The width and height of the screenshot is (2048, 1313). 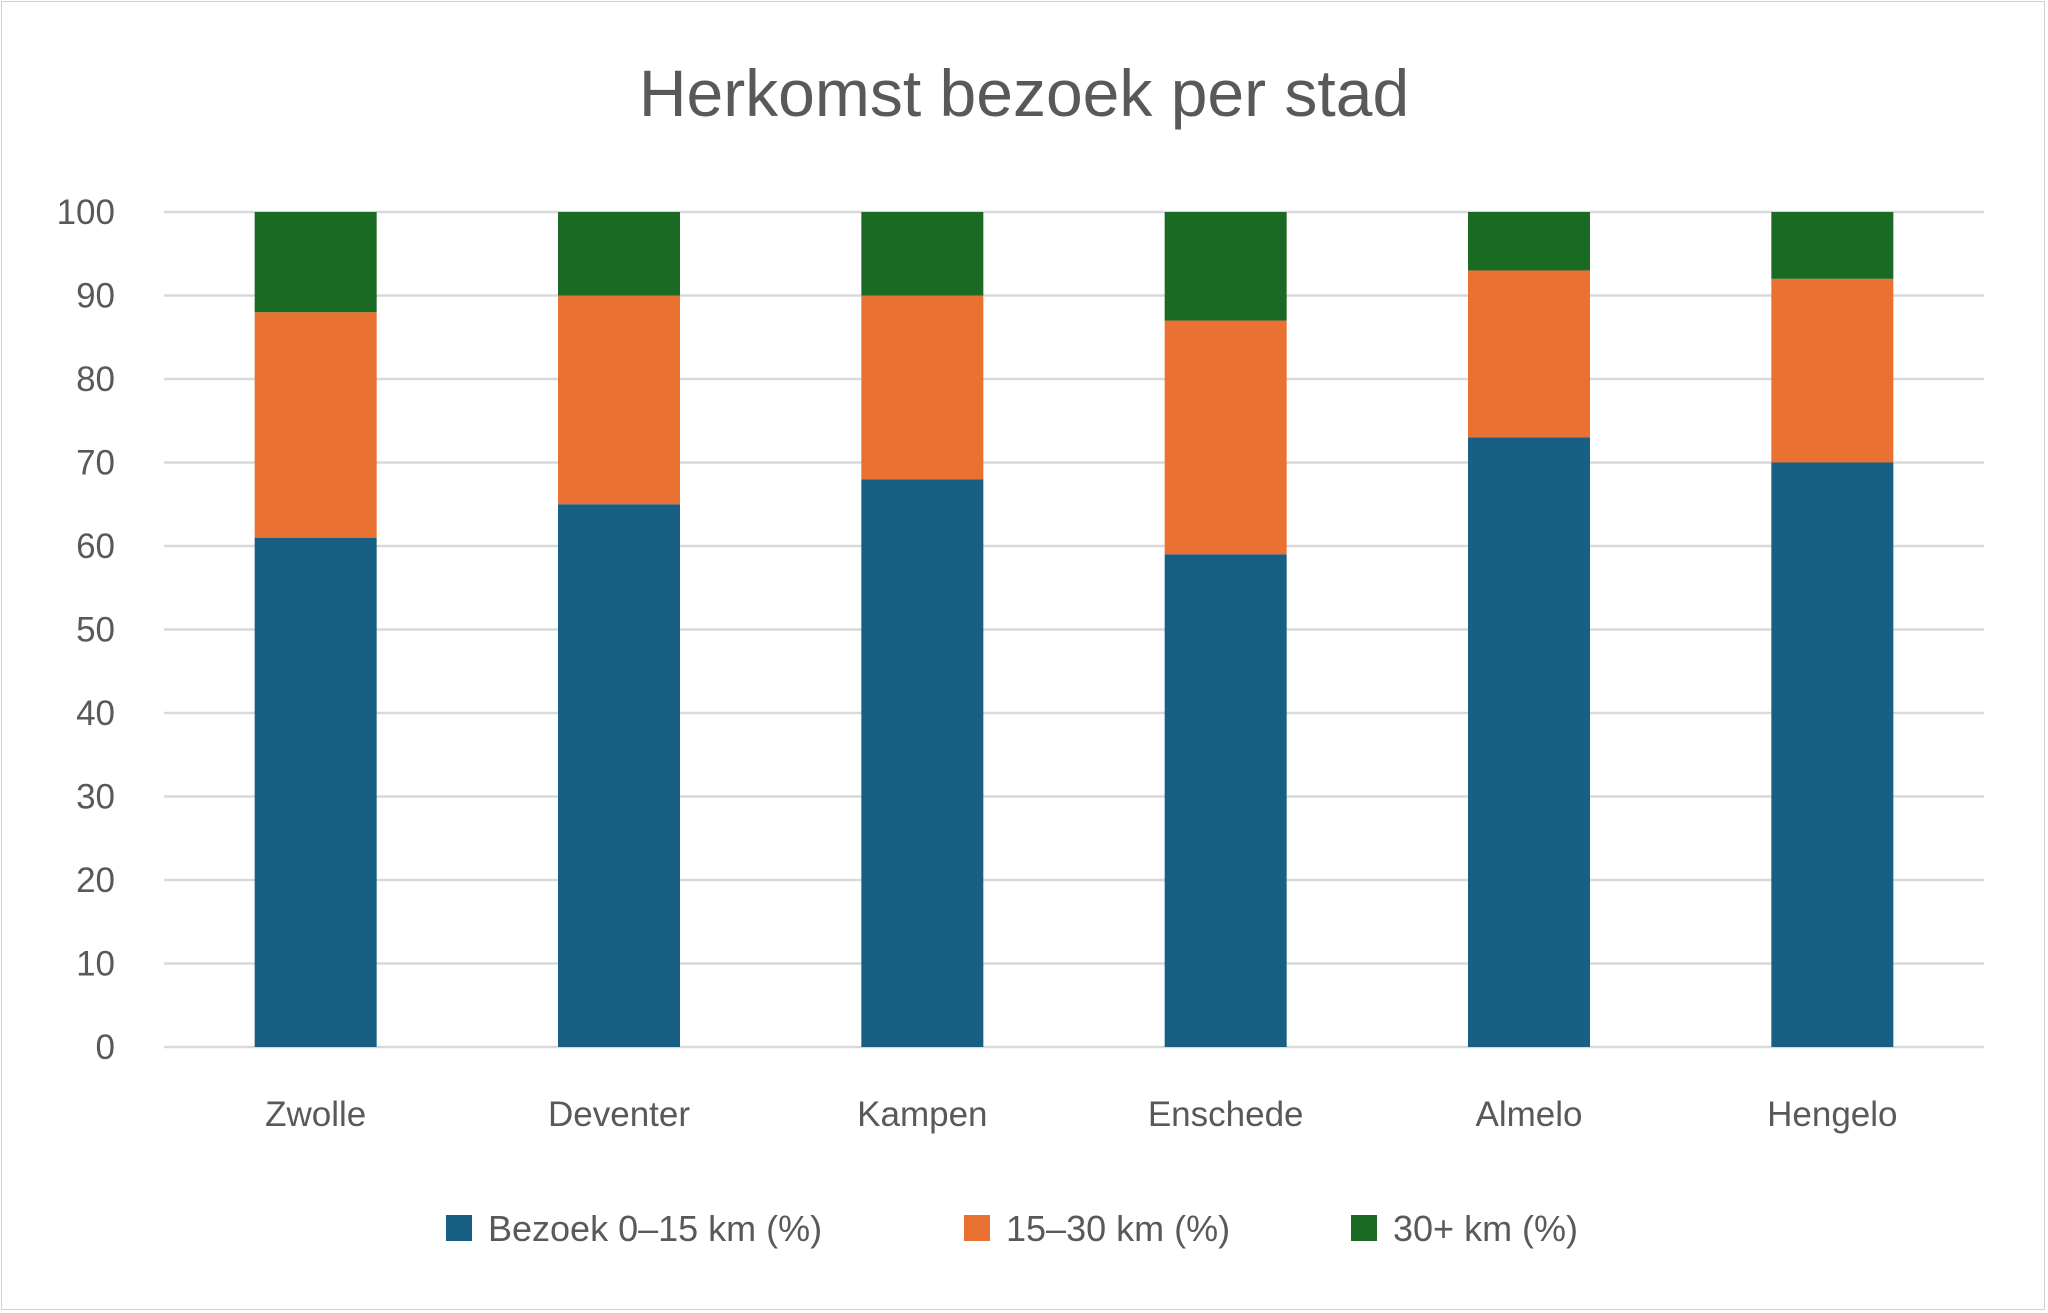 I want to click on x-tick-label: Deventer, so click(x=619, y=1114).